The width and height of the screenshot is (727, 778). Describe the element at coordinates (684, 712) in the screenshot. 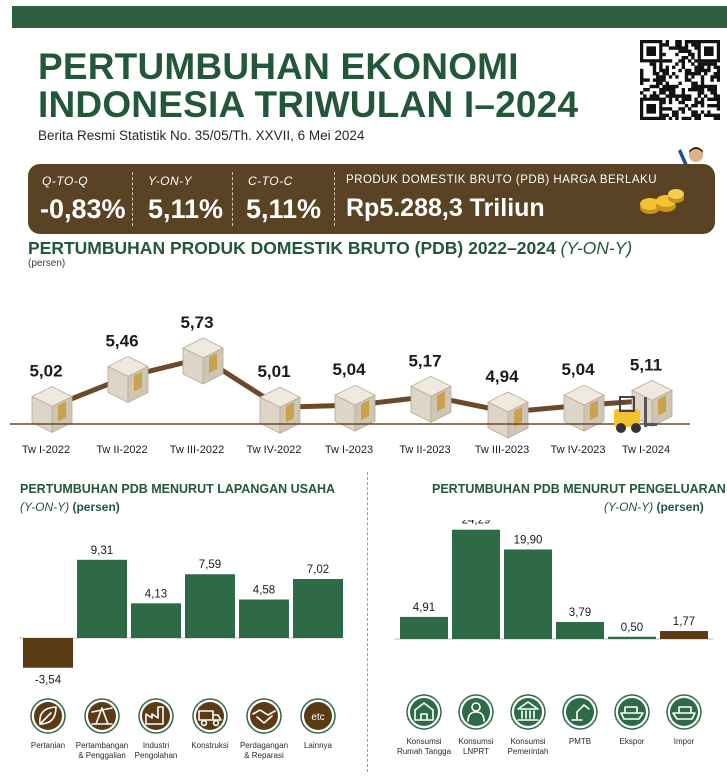

I see `import-ship-icon` at that location.